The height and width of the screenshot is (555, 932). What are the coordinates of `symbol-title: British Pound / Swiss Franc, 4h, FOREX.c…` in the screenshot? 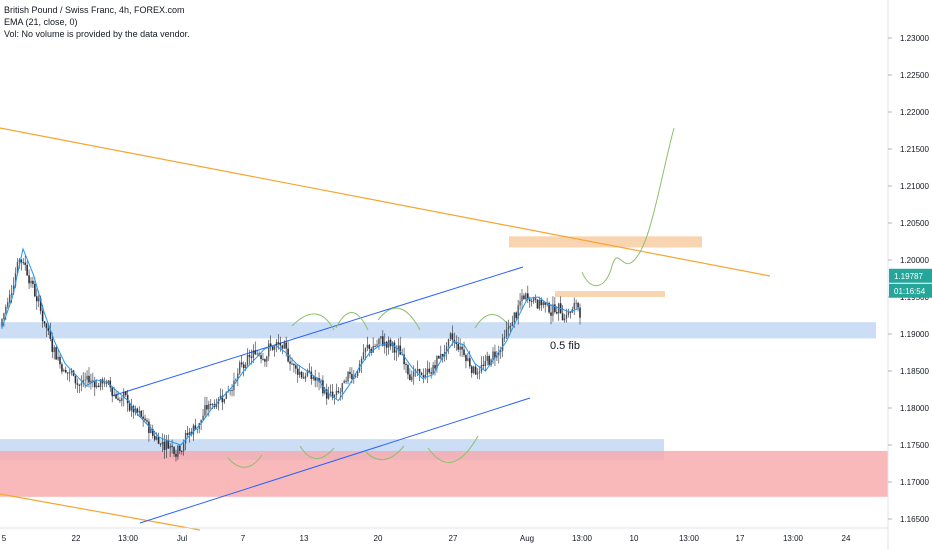 It's located at (94, 10).